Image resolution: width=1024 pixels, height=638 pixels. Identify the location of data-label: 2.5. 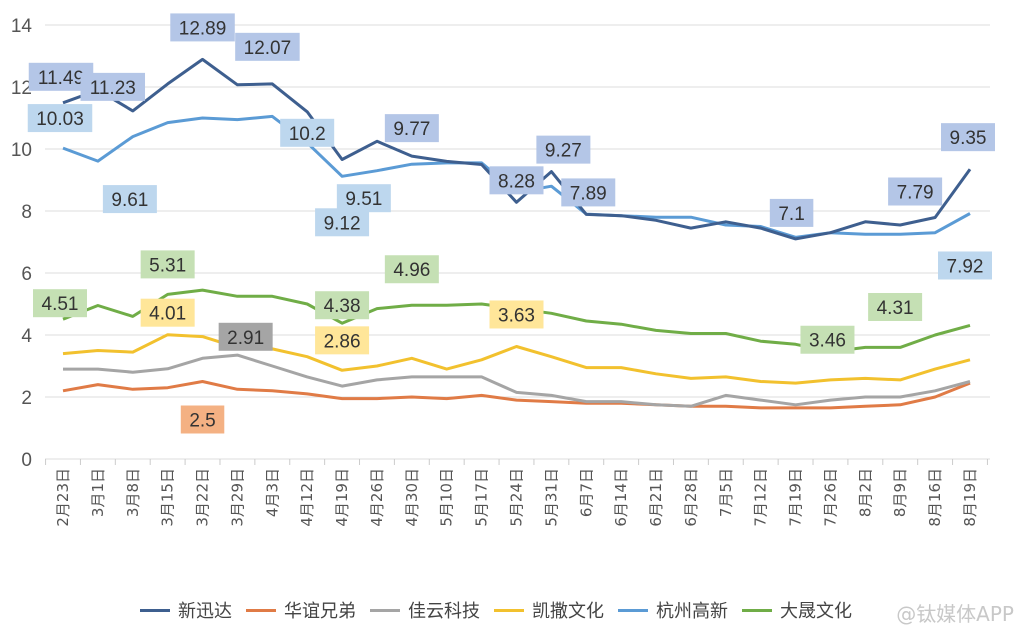
(202, 421).